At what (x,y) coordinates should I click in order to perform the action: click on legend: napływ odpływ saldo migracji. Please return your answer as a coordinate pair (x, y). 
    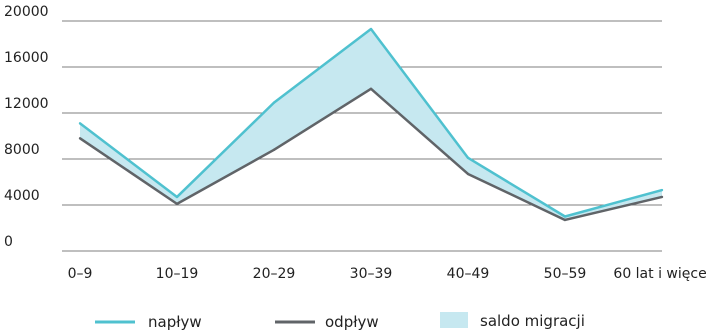
    Looking at the image, I should click on (340, 321).